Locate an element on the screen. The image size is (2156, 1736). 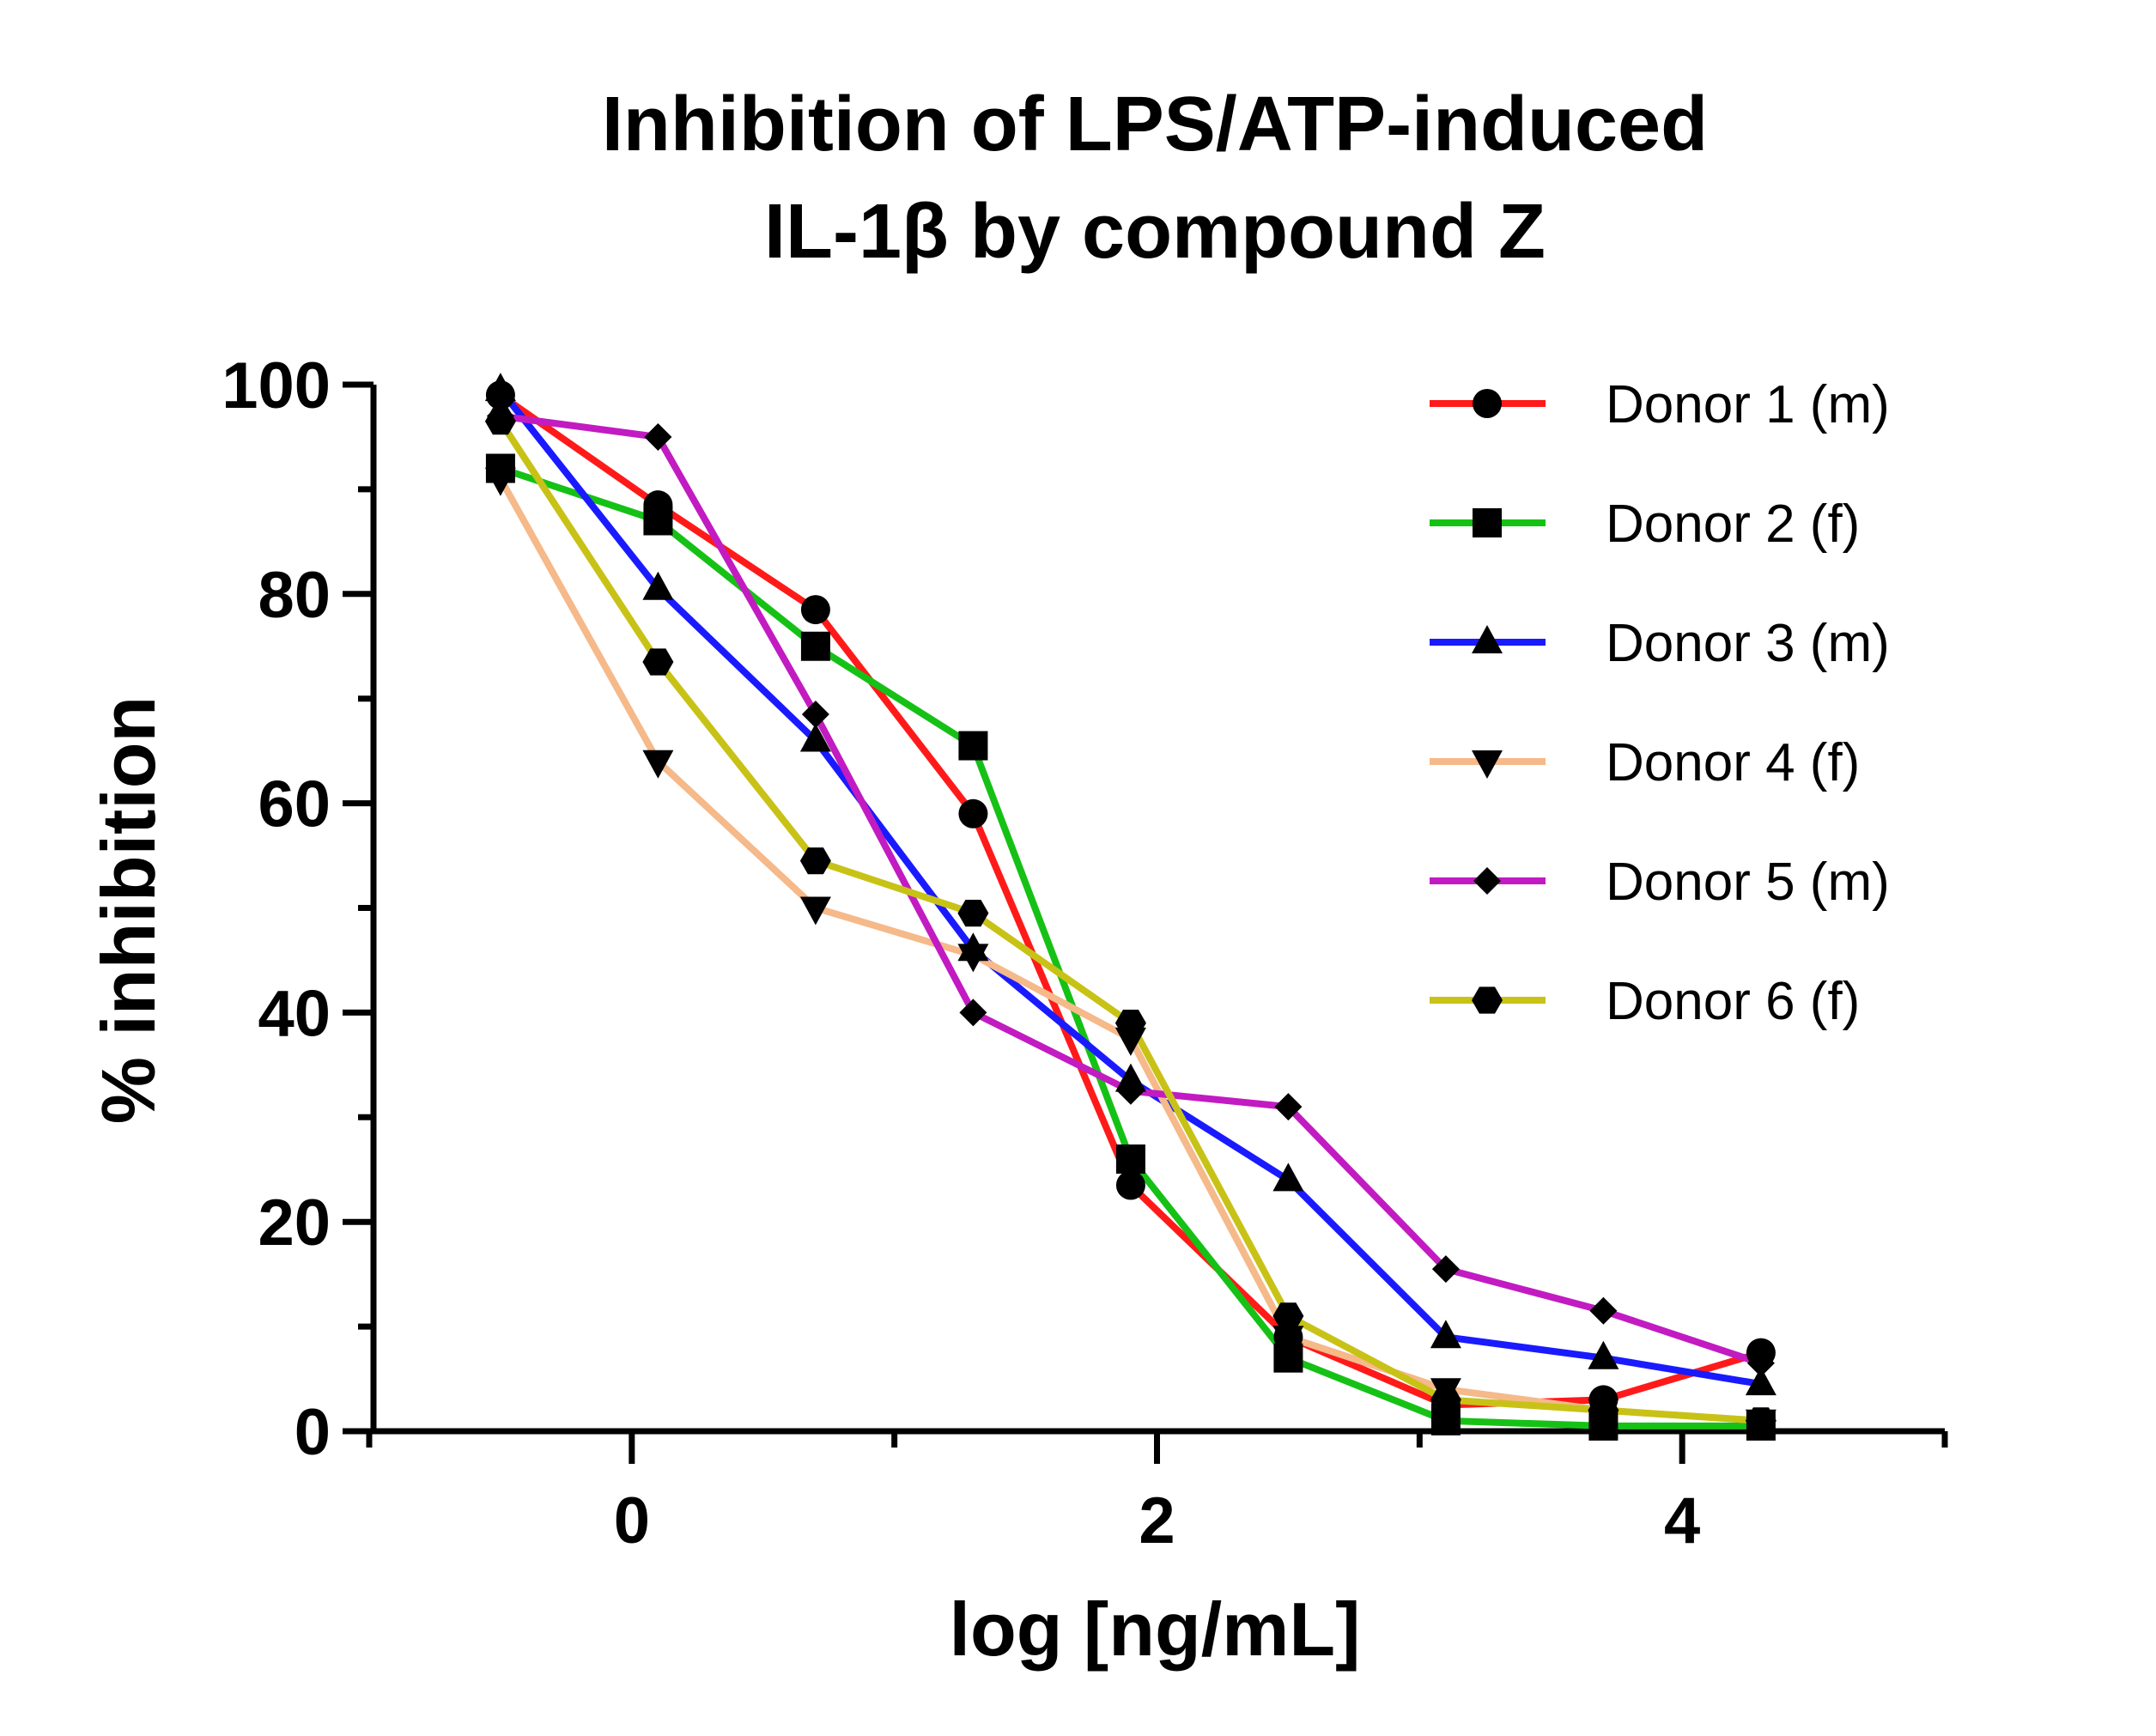
legend-item-donor-2: Donor 2 (f) is located at coordinates (1645, 524).